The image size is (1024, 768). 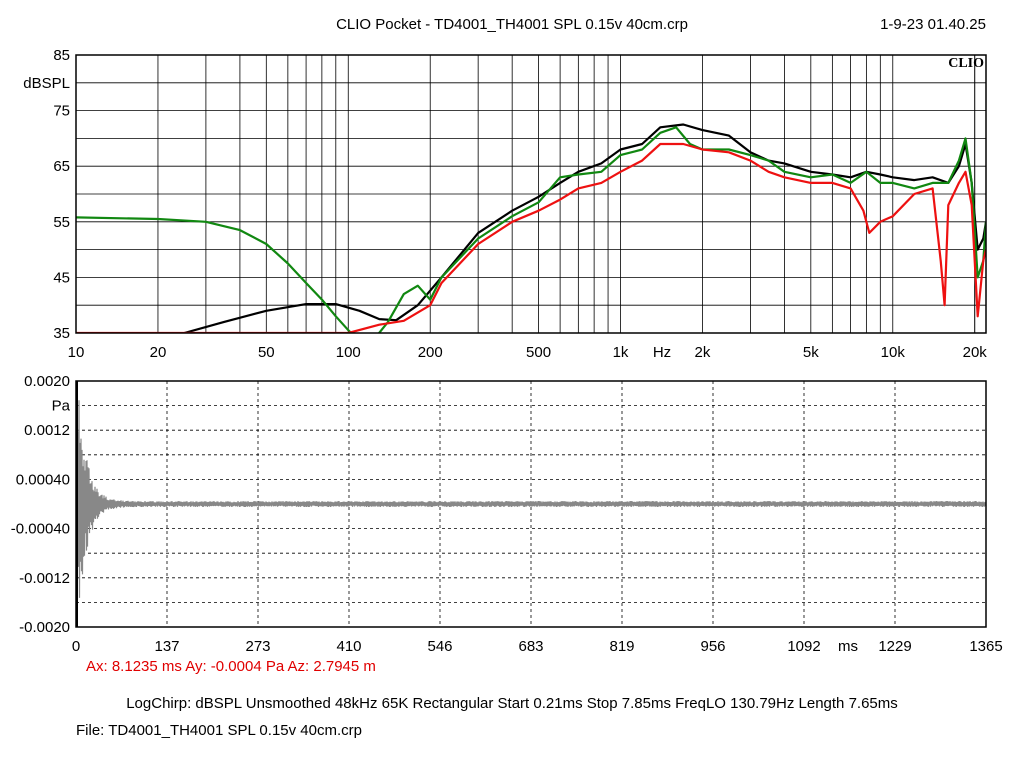 I want to click on impulse-x-tick-label: 956, so click(x=712, y=646).